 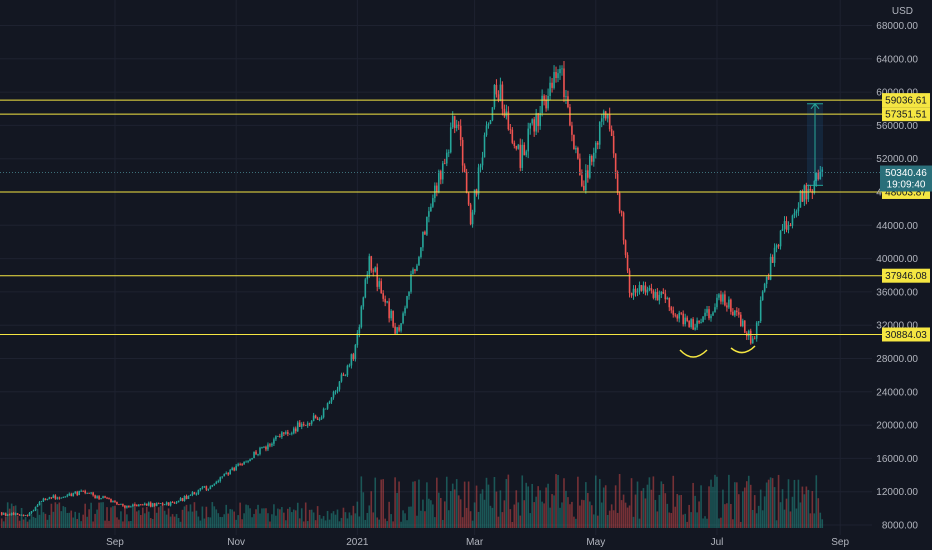 What do you see at coordinates (906, 114) in the screenshot?
I see `level-price-tag` at bounding box center [906, 114].